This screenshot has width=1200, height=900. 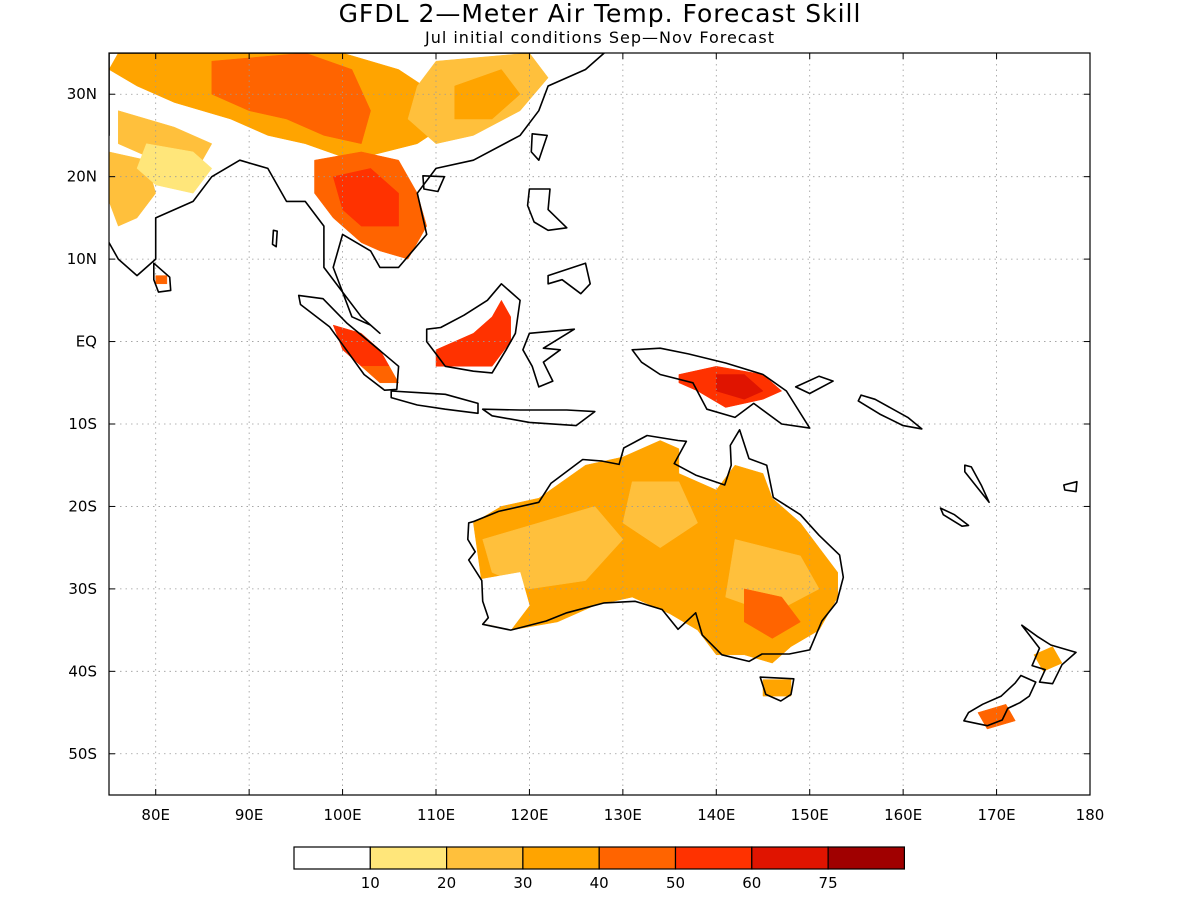 I want to click on lon-tick-label: 120E, so click(x=529, y=815).